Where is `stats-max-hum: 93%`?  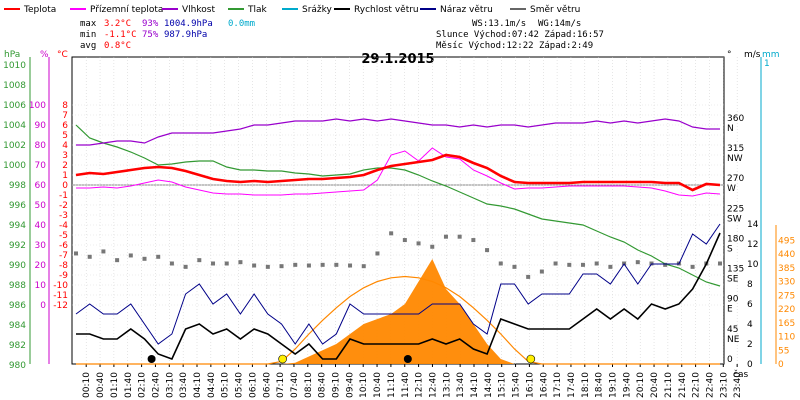
stats-max-hum: 93% is located at coordinates (150, 24).